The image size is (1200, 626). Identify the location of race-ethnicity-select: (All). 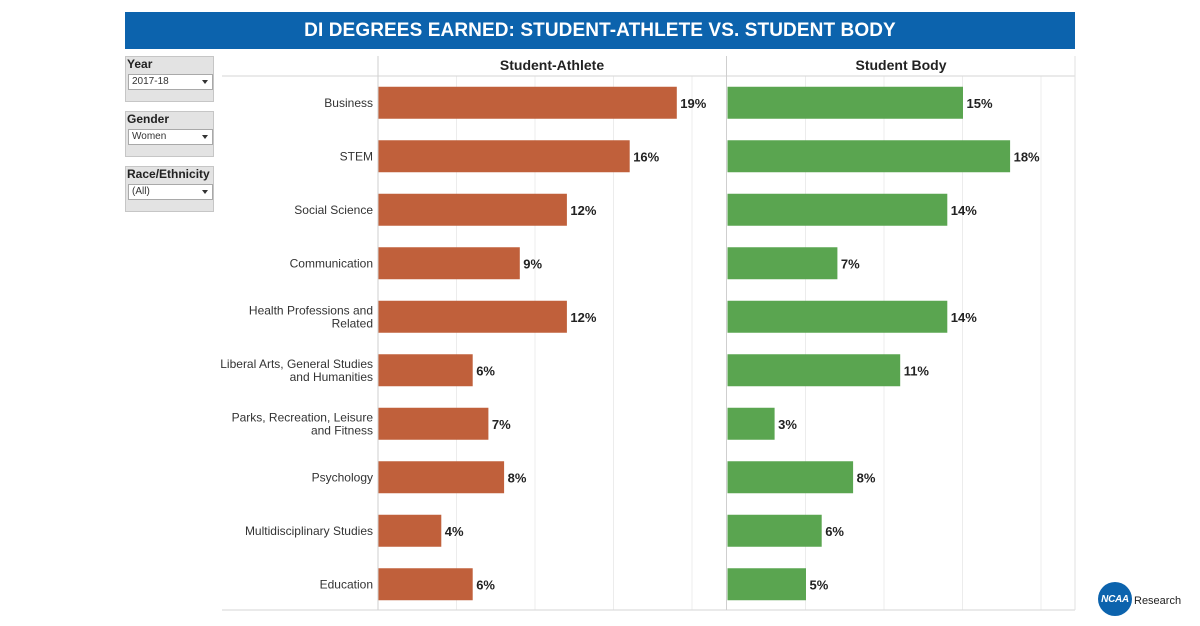
(170, 192).